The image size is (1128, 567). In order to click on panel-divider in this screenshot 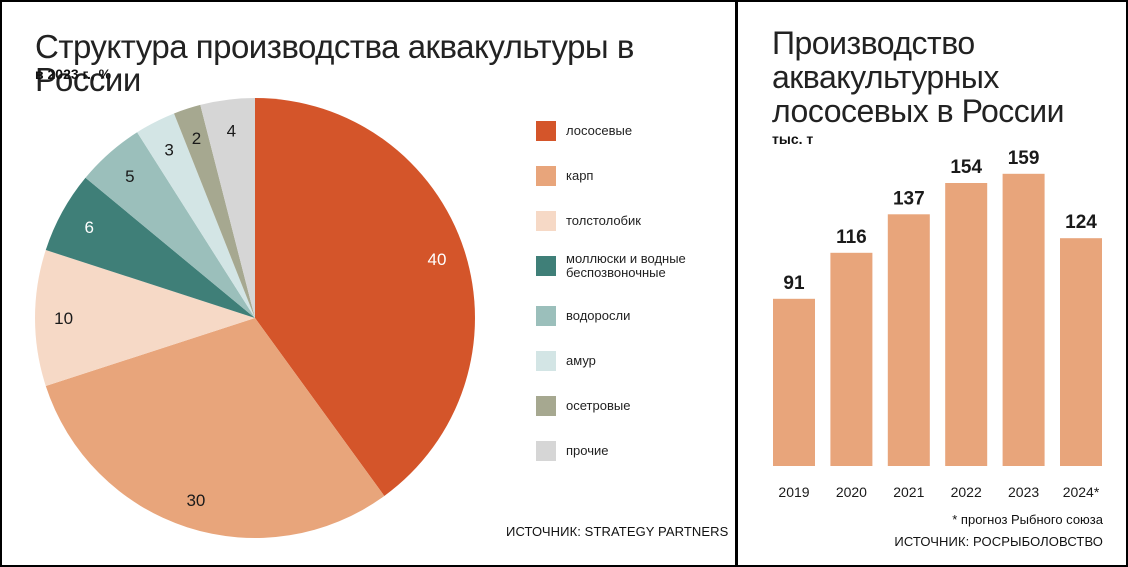, I will do `click(736, 283)`.